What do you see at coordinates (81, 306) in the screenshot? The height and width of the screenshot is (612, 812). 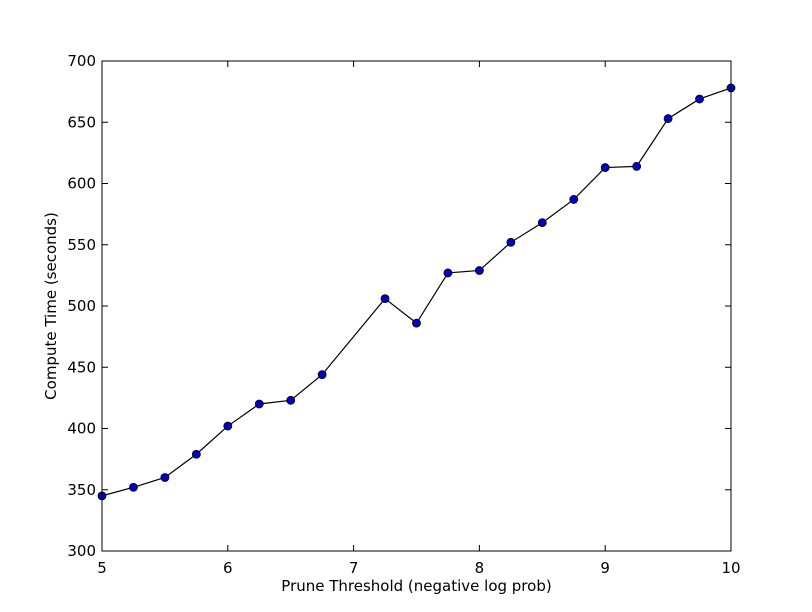 I see `y-tick-label: 500` at bounding box center [81, 306].